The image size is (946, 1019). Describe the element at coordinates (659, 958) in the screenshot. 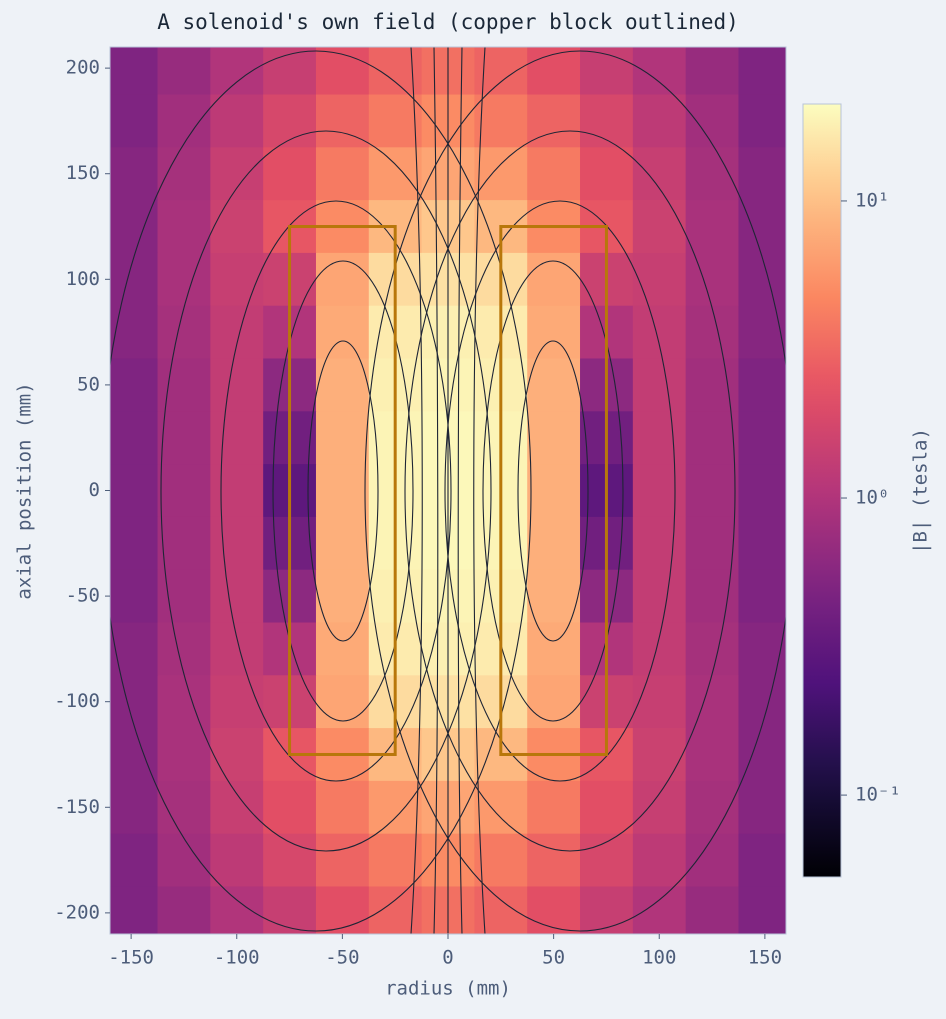

I see `x-tick-label: 100` at that location.